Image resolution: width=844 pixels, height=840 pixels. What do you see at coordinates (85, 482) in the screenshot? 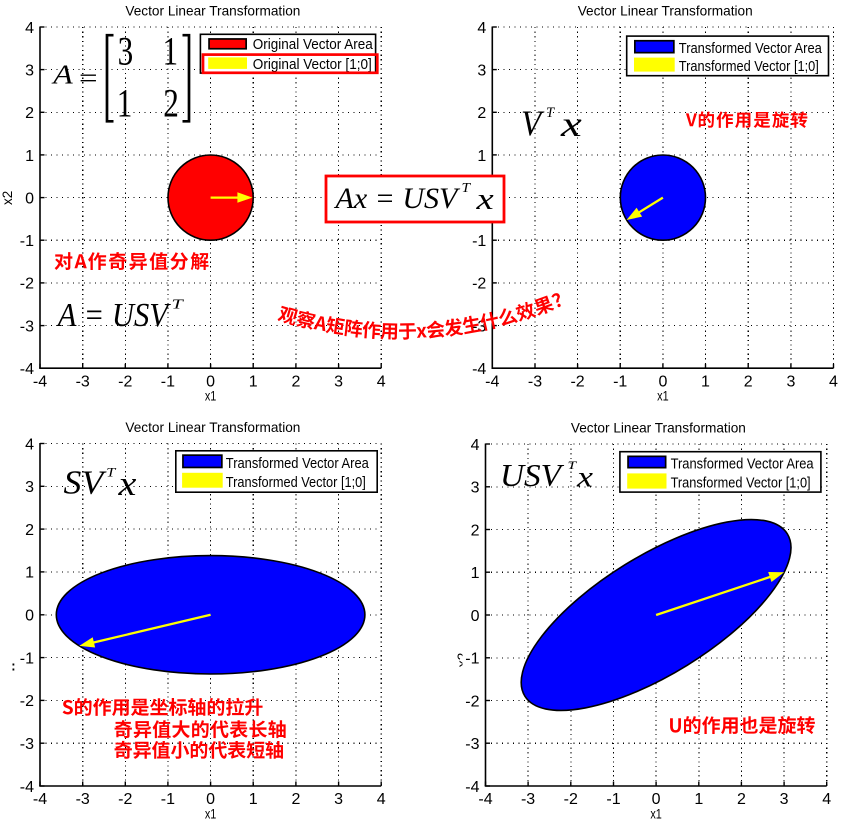
I see `svg-text: SV` at bounding box center [85, 482].